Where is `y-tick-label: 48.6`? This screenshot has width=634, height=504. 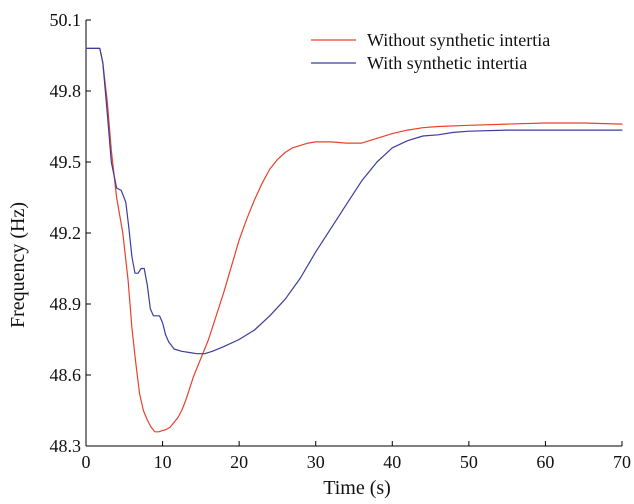 y-tick-label: 48.6 is located at coordinates (66, 375).